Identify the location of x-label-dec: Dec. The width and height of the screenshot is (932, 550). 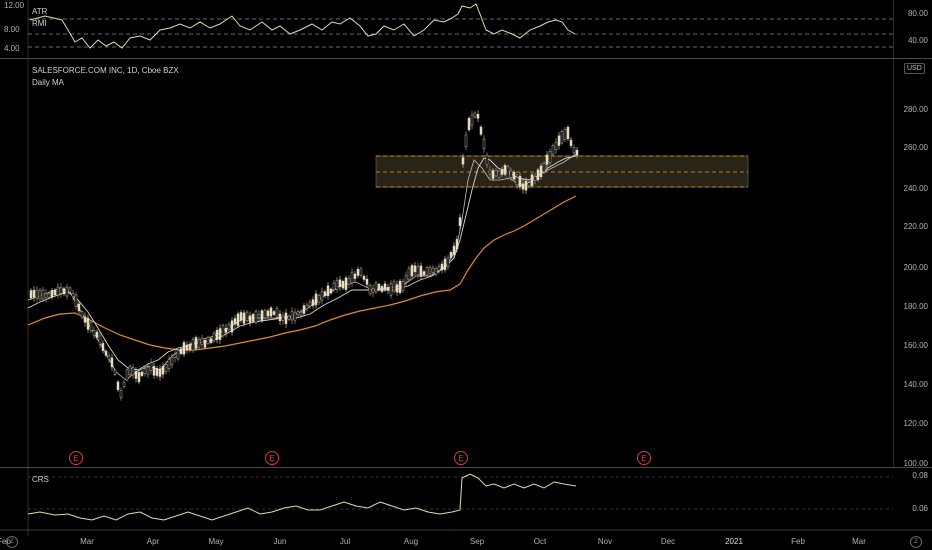
(668, 541).